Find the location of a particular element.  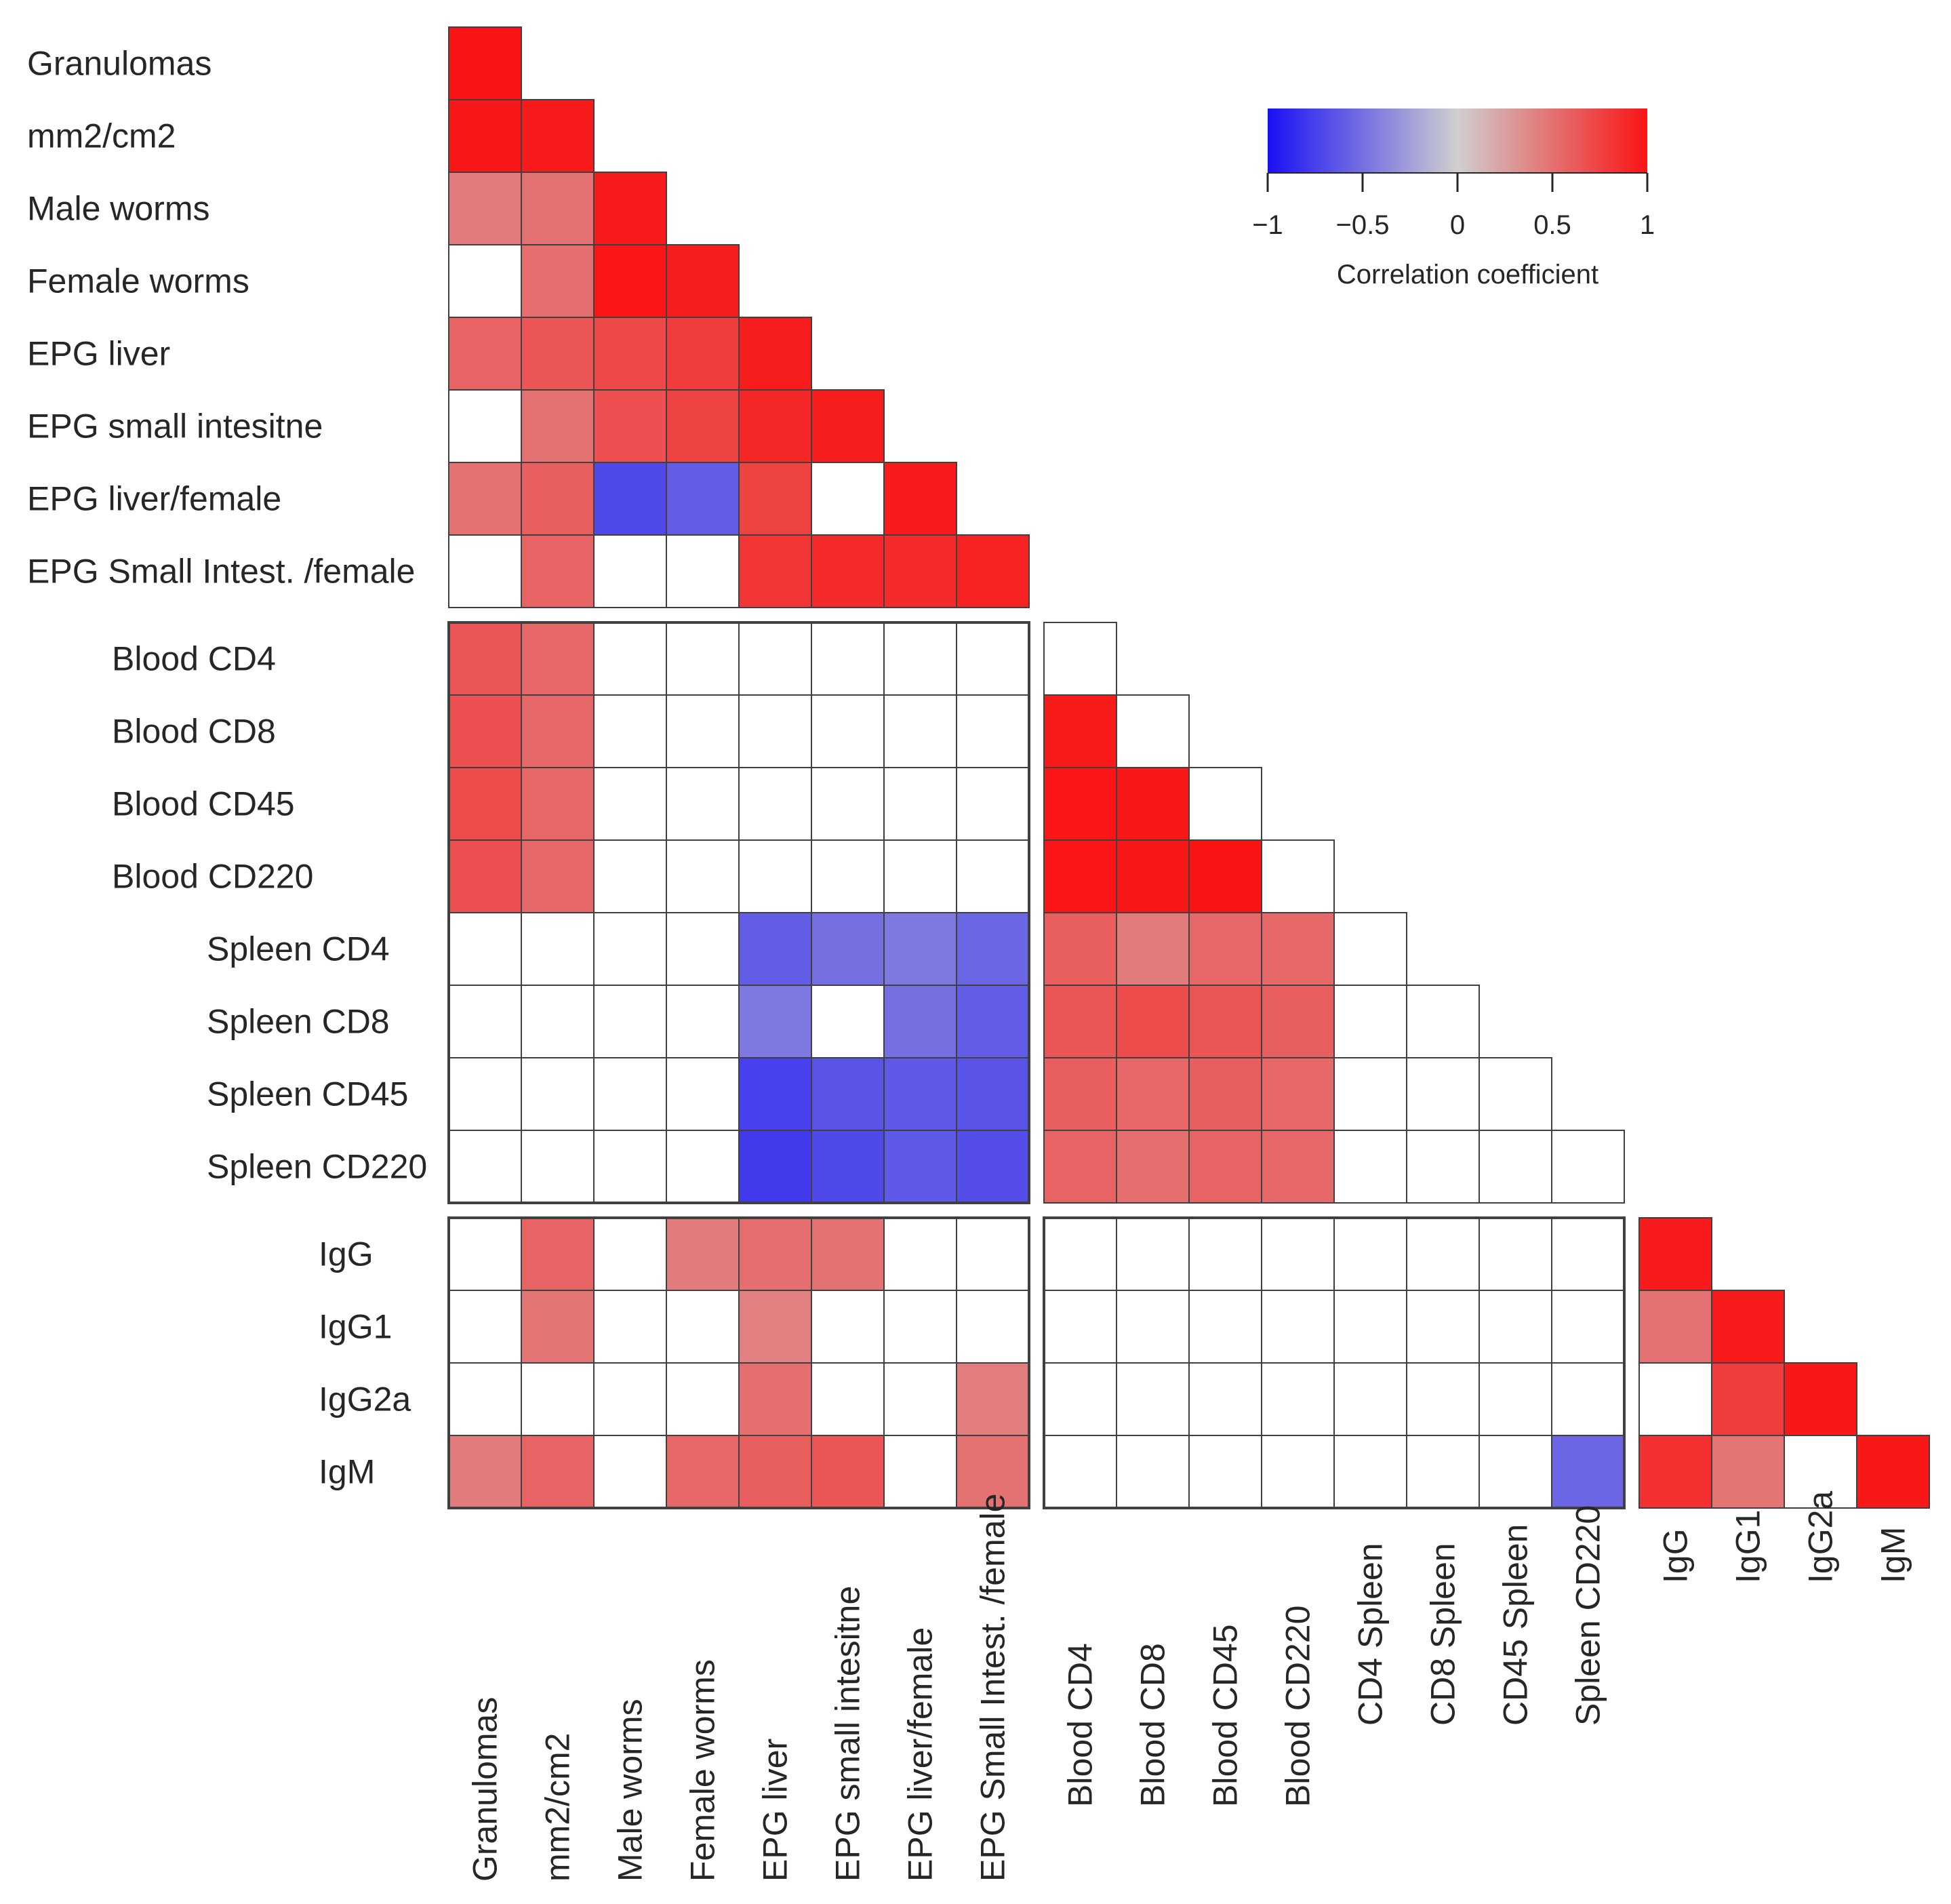

column-label: Blood CD220 is located at coordinates (1298, 1707).